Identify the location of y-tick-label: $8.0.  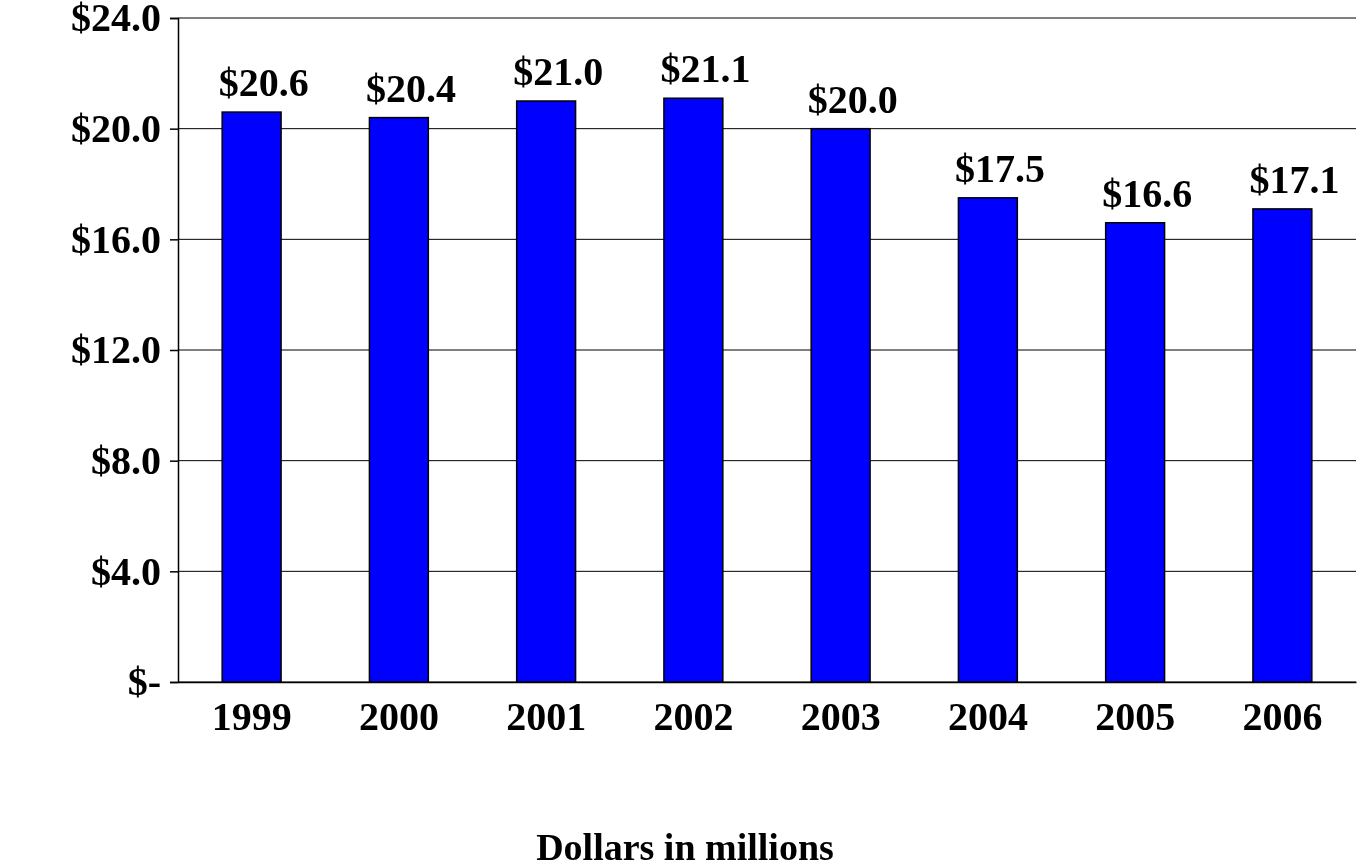
(126, 460).